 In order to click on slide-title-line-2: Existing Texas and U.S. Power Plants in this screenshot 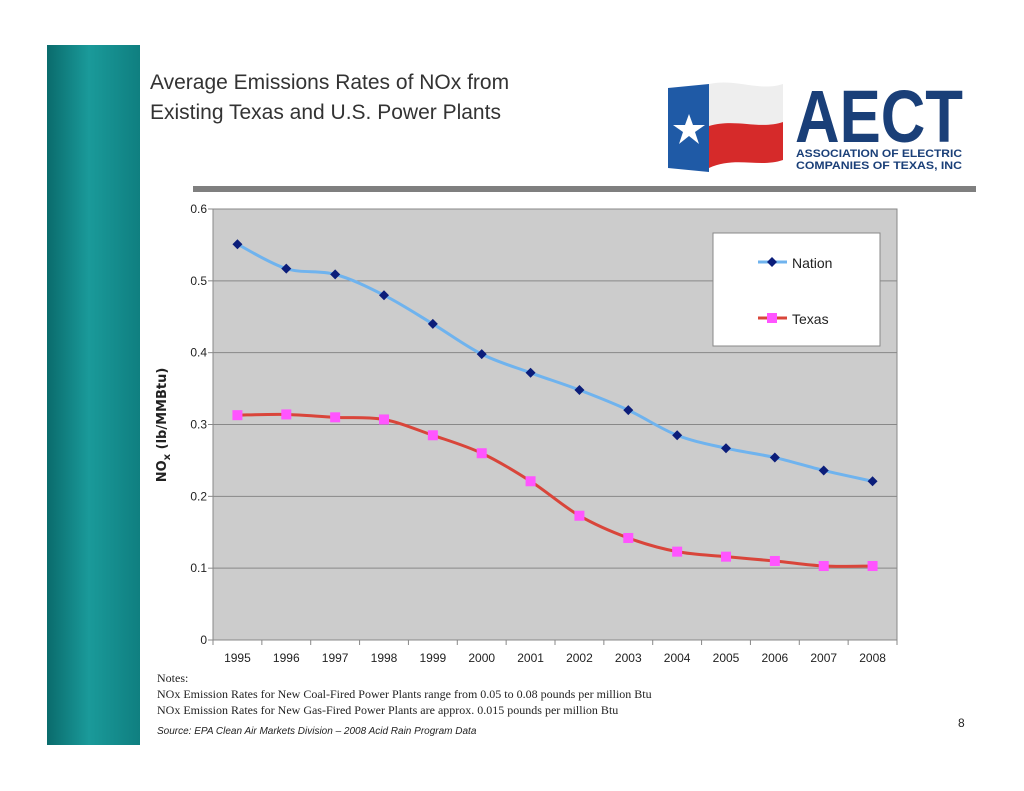, I will do `click(325, 112)`.